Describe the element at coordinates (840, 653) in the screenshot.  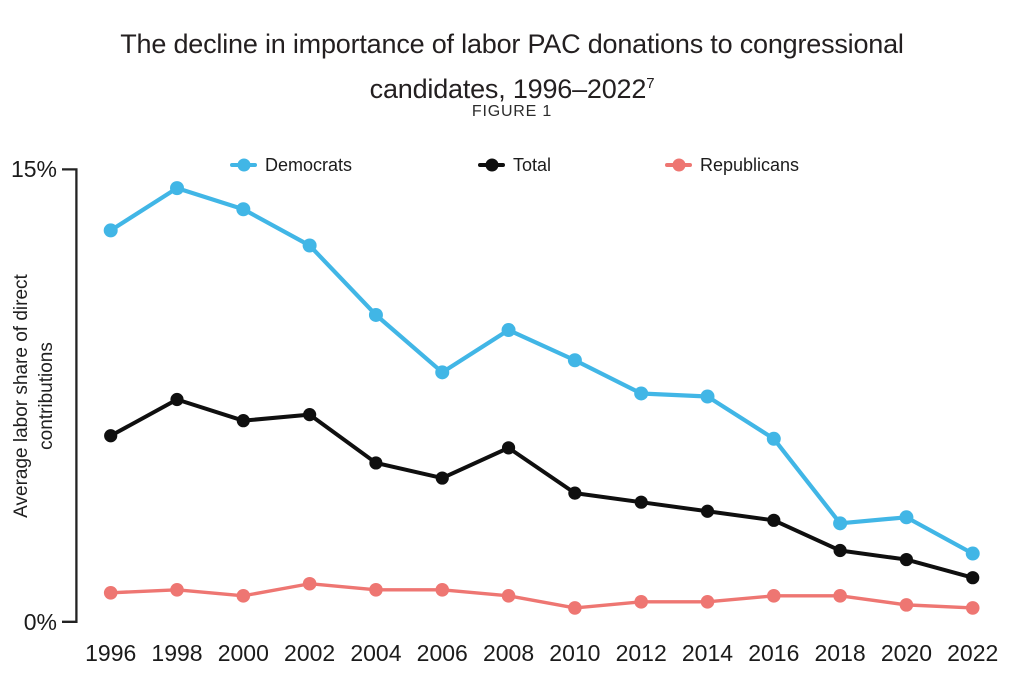
I see `x-tick-label-2018: 2018` at that location.